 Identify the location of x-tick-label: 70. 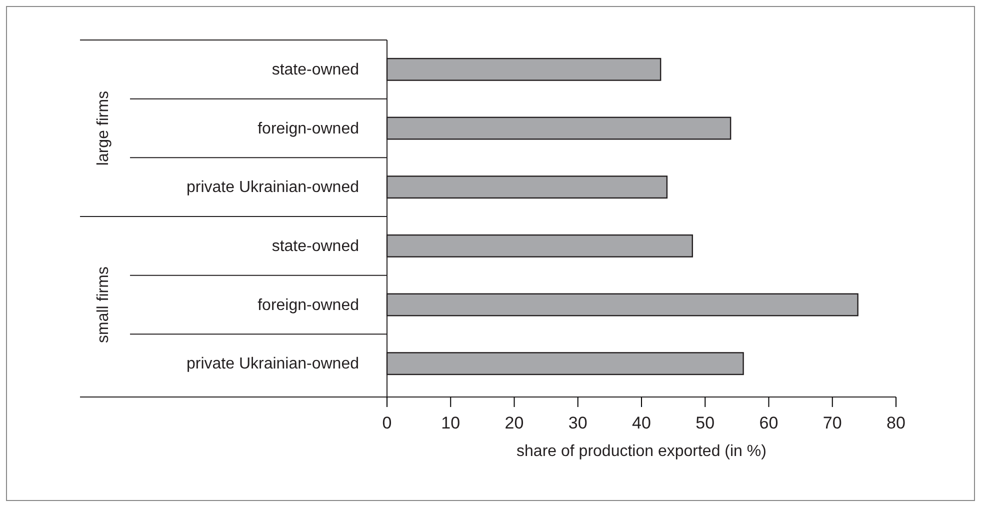
(832, 423).